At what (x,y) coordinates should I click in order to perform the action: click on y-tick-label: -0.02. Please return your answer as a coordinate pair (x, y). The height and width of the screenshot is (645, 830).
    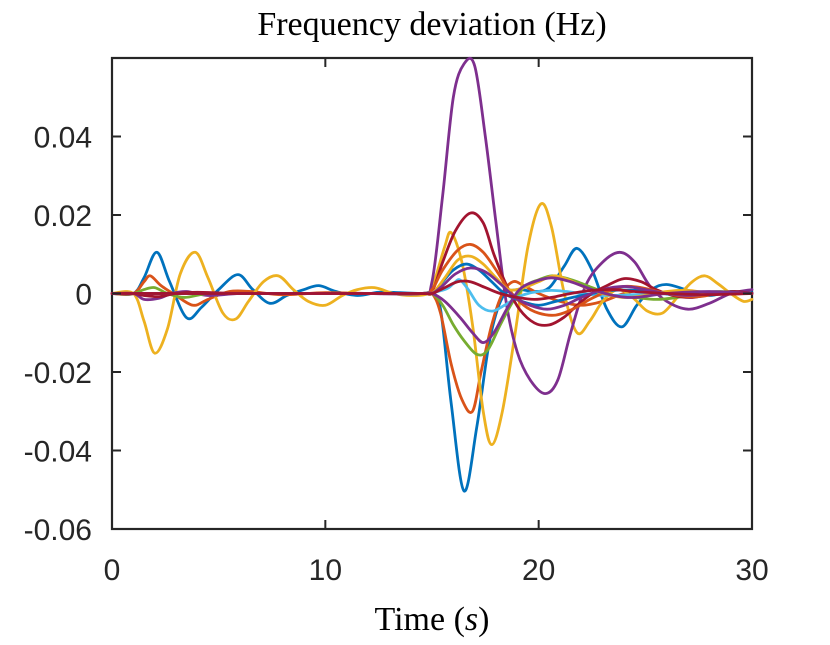
    Looking at the image, I should click on (58, 373).